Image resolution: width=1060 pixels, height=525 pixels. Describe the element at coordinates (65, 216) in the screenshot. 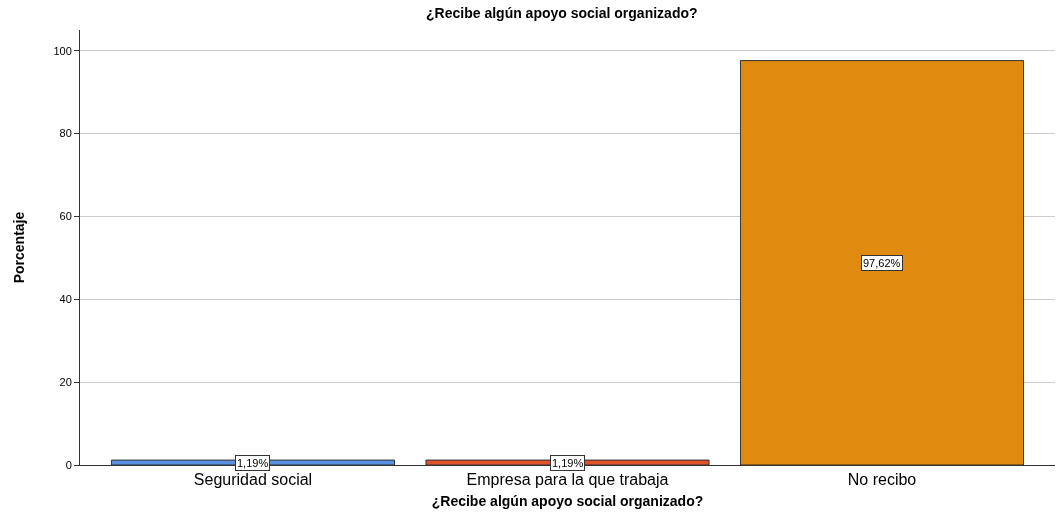

I see `y-tick-label: 60` at that location.